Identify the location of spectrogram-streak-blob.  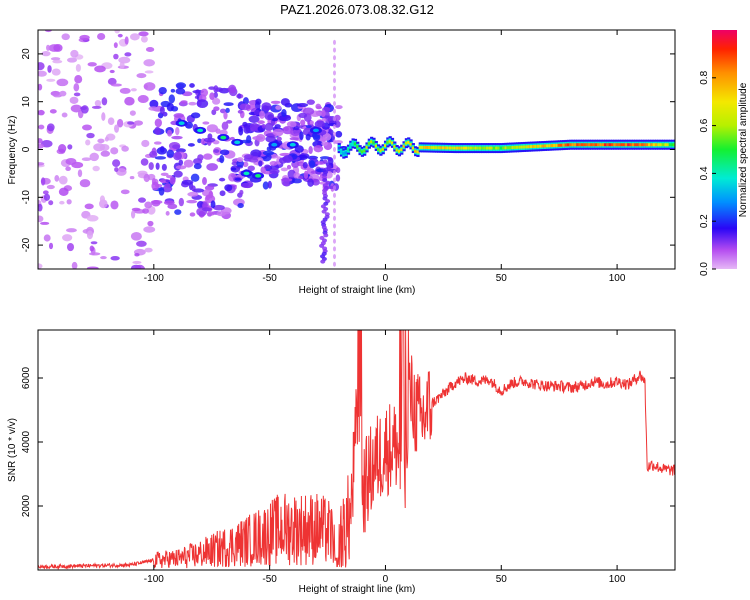
(330, 159).